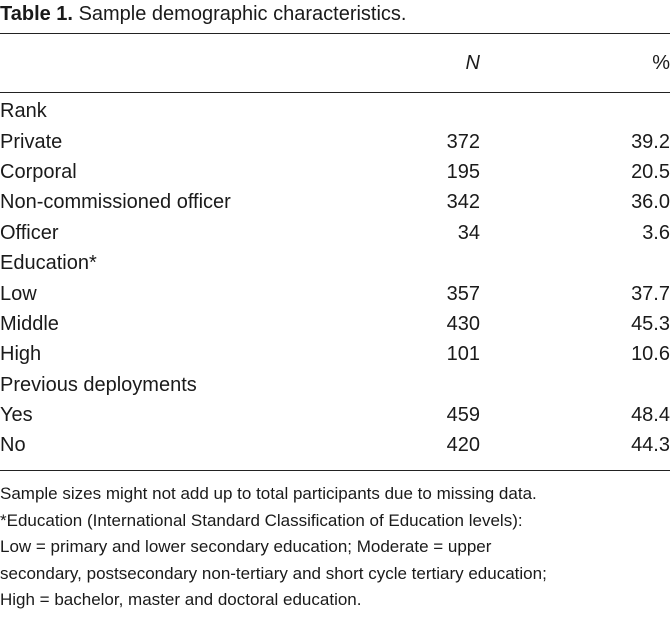 This screenshot has width=670, height=620. What do you see at coordinates (335, 233) in the screenshot?
I see `table-row: Officer 34 3.6` at bounding box center [335, 233].